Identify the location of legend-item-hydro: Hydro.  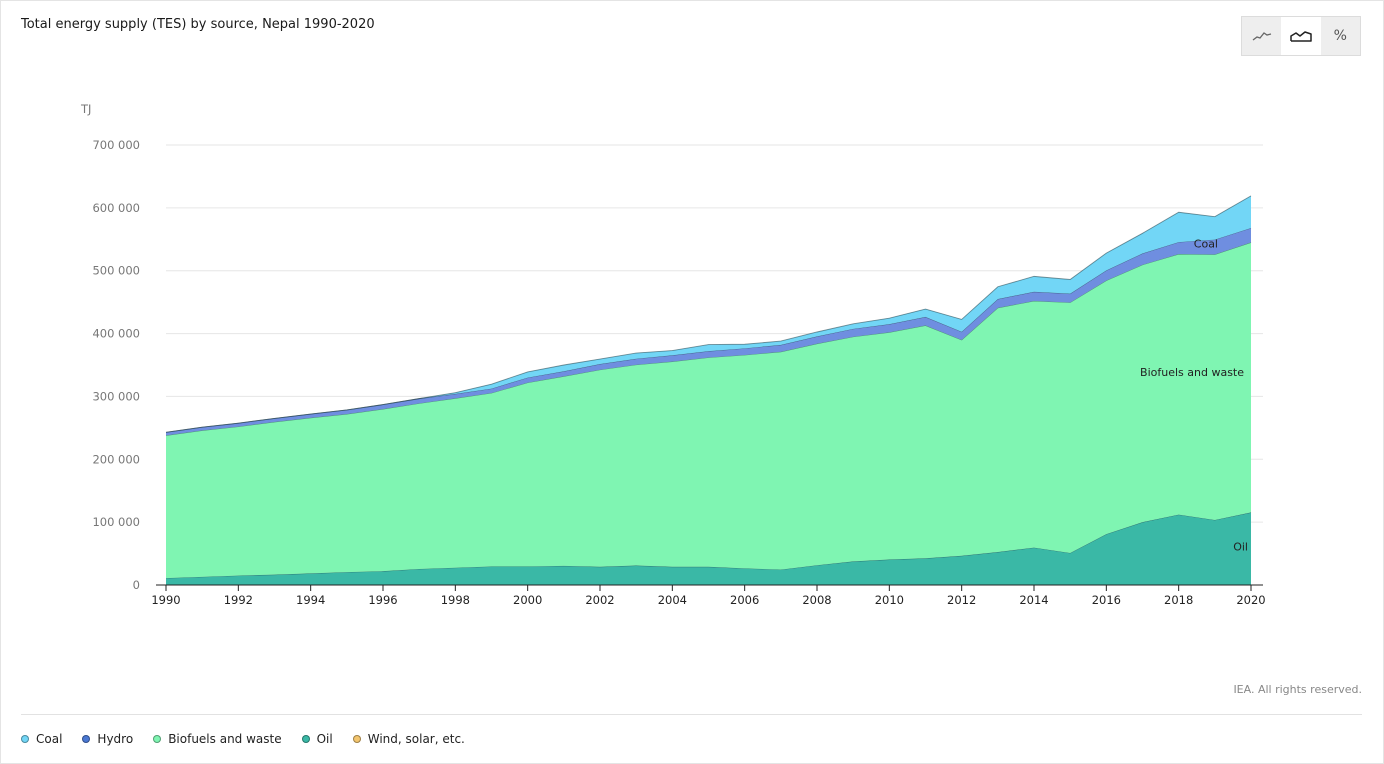
(107, 739).